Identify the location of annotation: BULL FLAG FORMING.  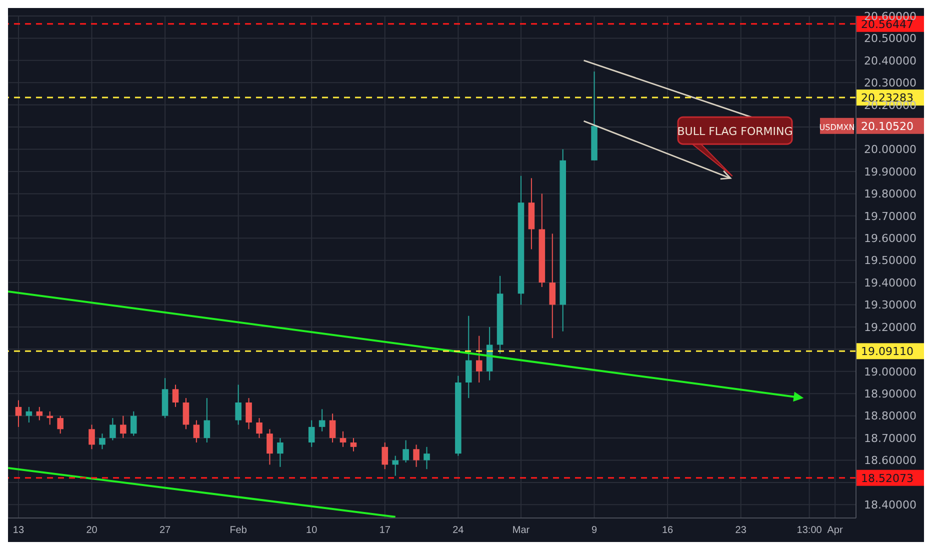
(735, 131).